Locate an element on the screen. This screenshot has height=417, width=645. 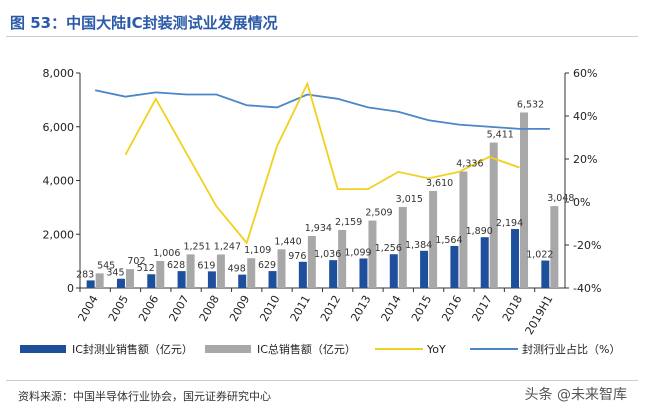
legend-label: IC总销售额（亿元） is located at coordinates (306, 349).